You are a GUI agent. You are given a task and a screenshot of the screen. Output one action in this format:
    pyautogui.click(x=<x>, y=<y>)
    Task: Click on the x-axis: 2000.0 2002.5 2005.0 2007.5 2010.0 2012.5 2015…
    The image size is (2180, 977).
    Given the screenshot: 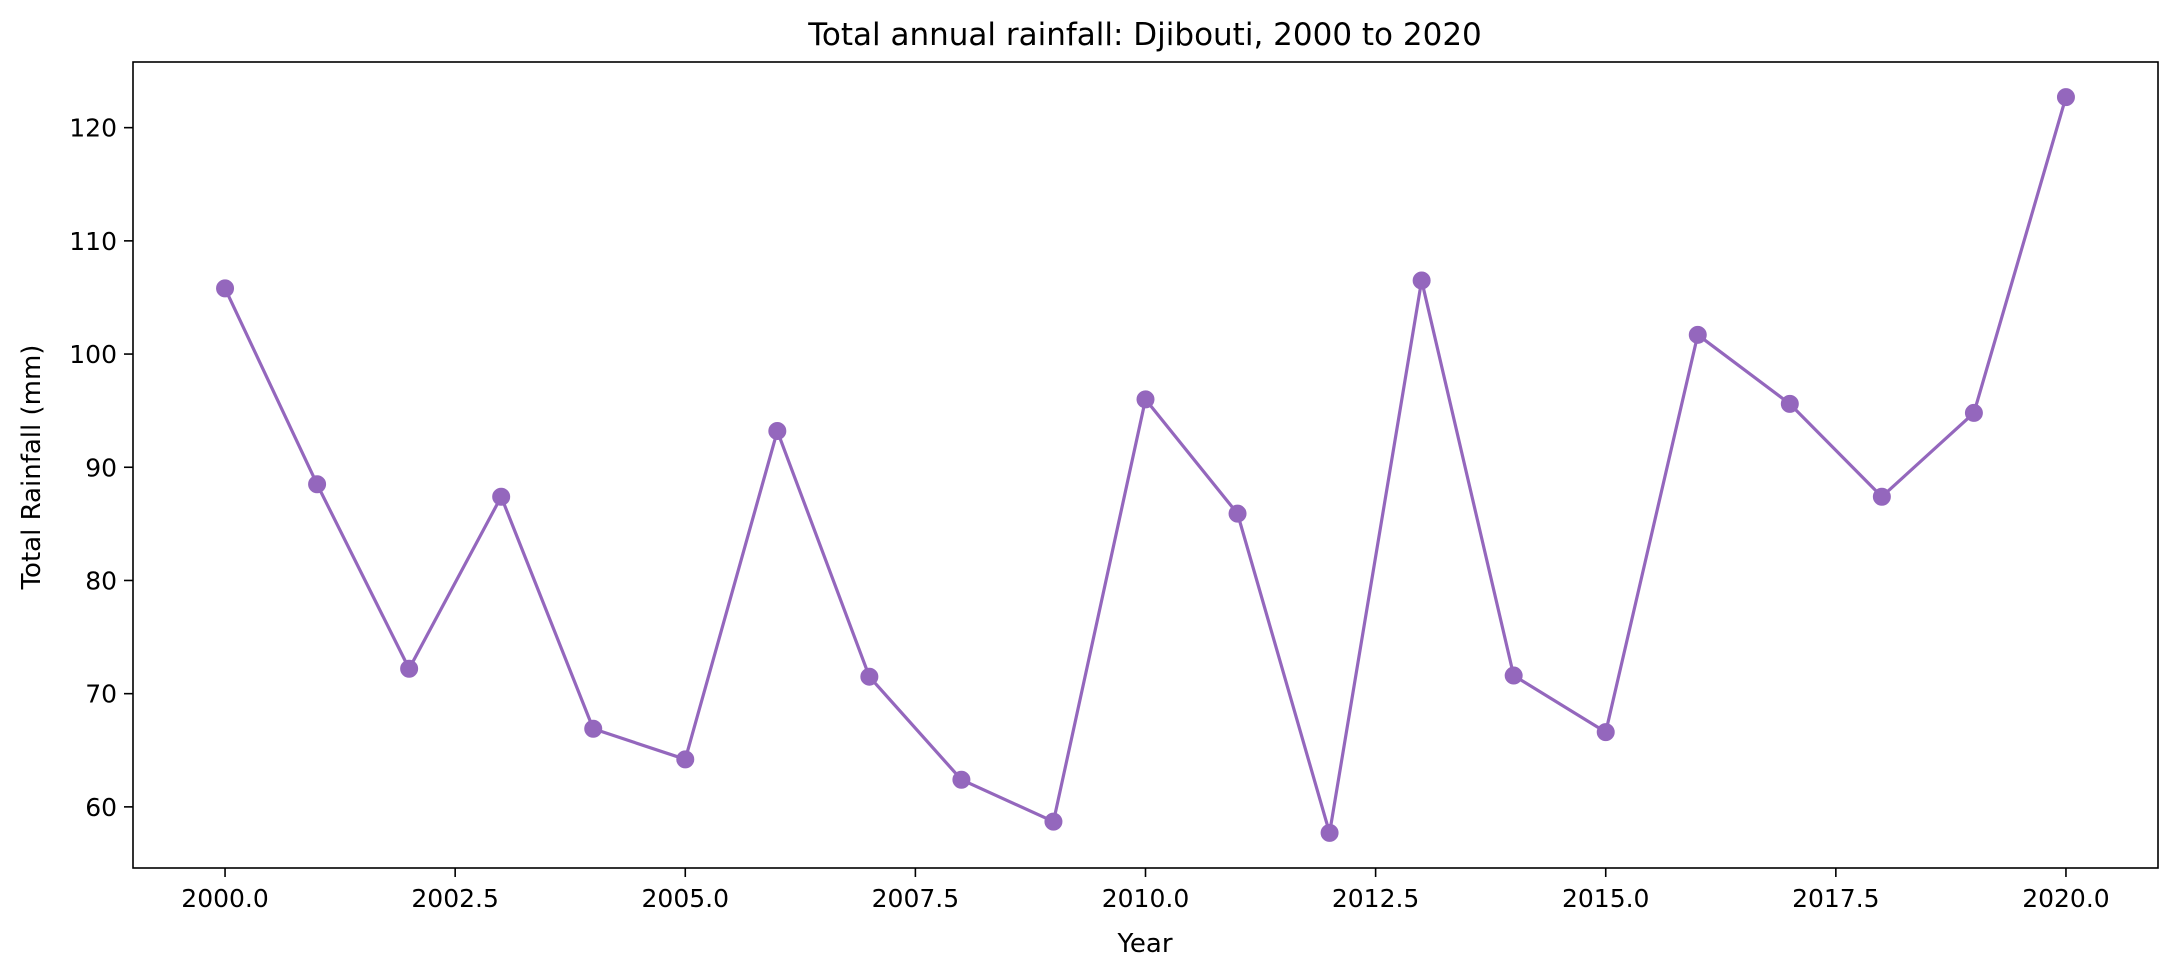 What is the action you would take?
    pyautogui.click(x=1145, y=890)
    